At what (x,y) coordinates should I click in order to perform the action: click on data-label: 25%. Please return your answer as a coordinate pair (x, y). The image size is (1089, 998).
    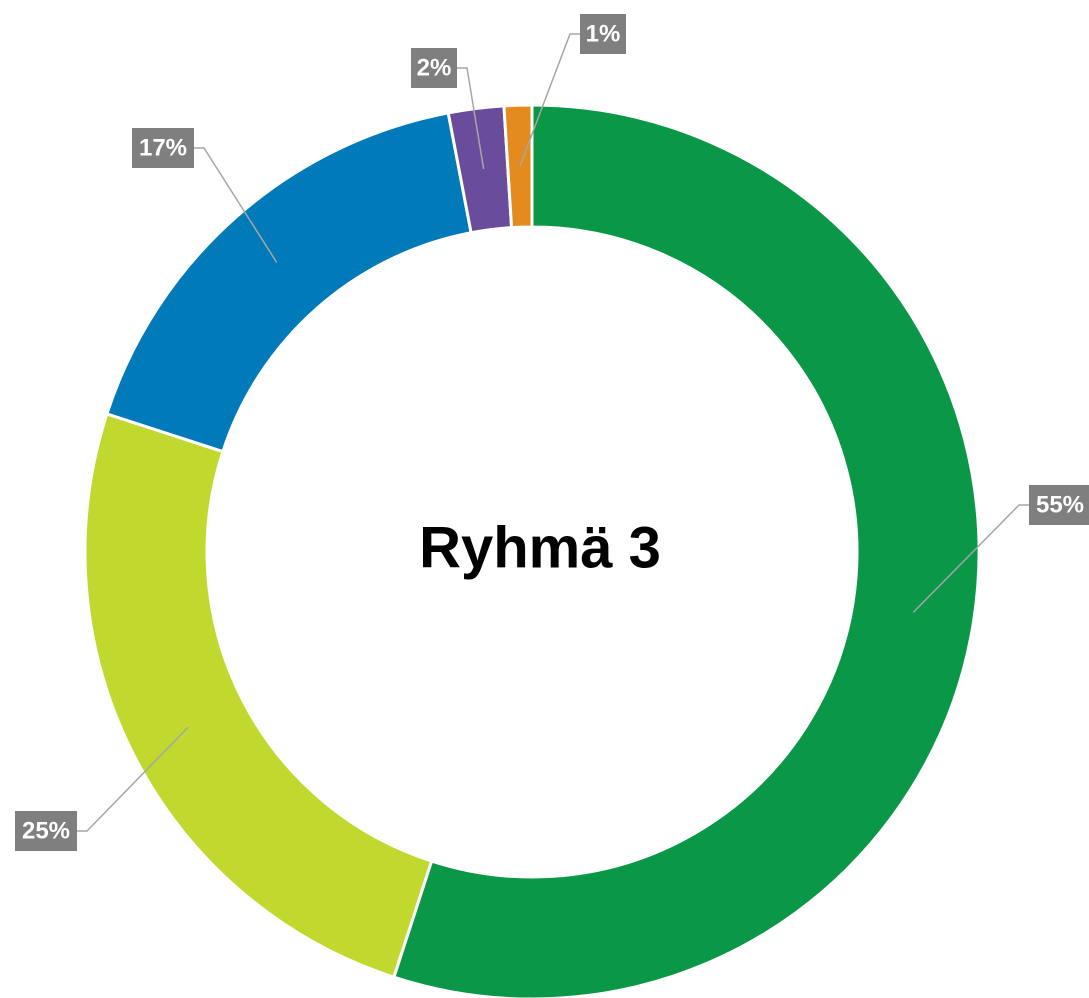
    Looking at the image, I should click on (46, 830).